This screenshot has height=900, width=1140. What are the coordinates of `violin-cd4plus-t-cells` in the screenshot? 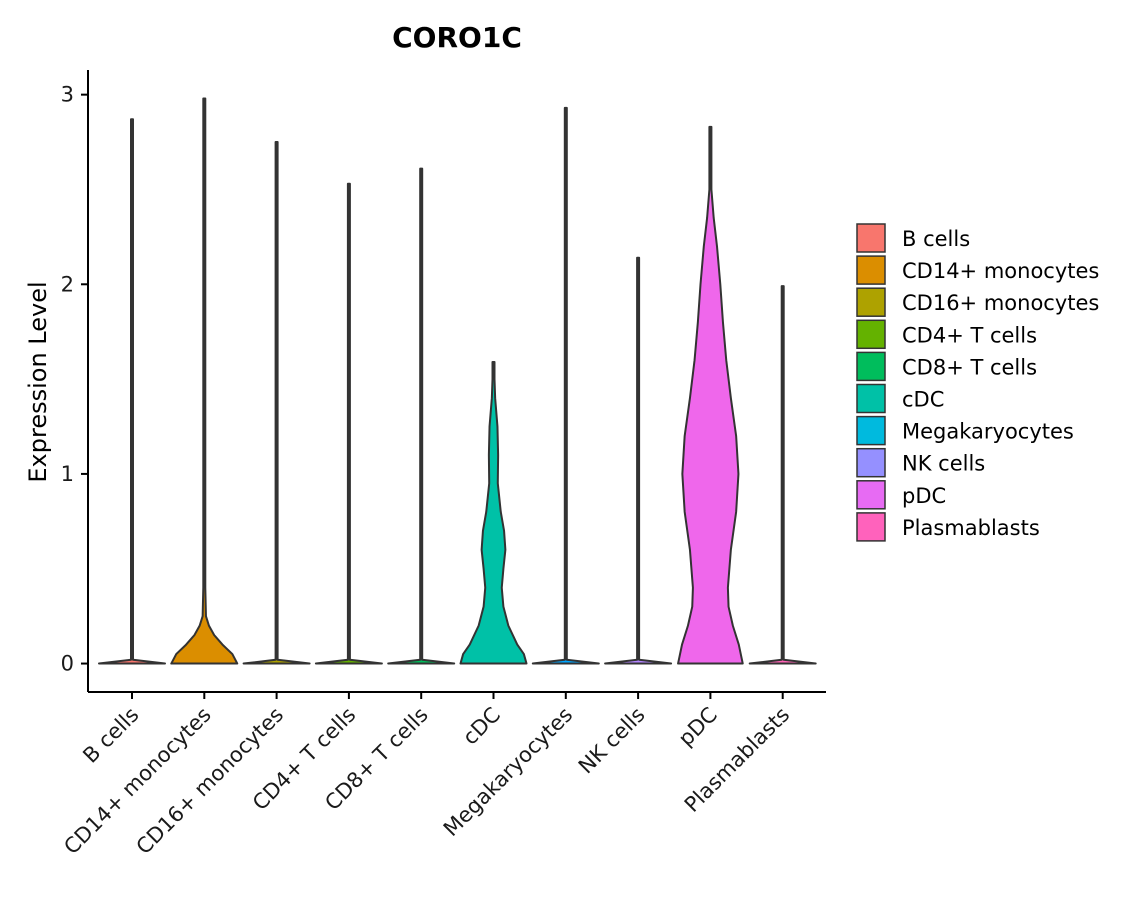 It's located at (348, 423).